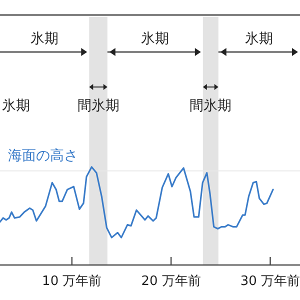 The height and width of the screenshot is (300, 300). I want to click on x-tick-label: 20 万年前, so click(171, 281).